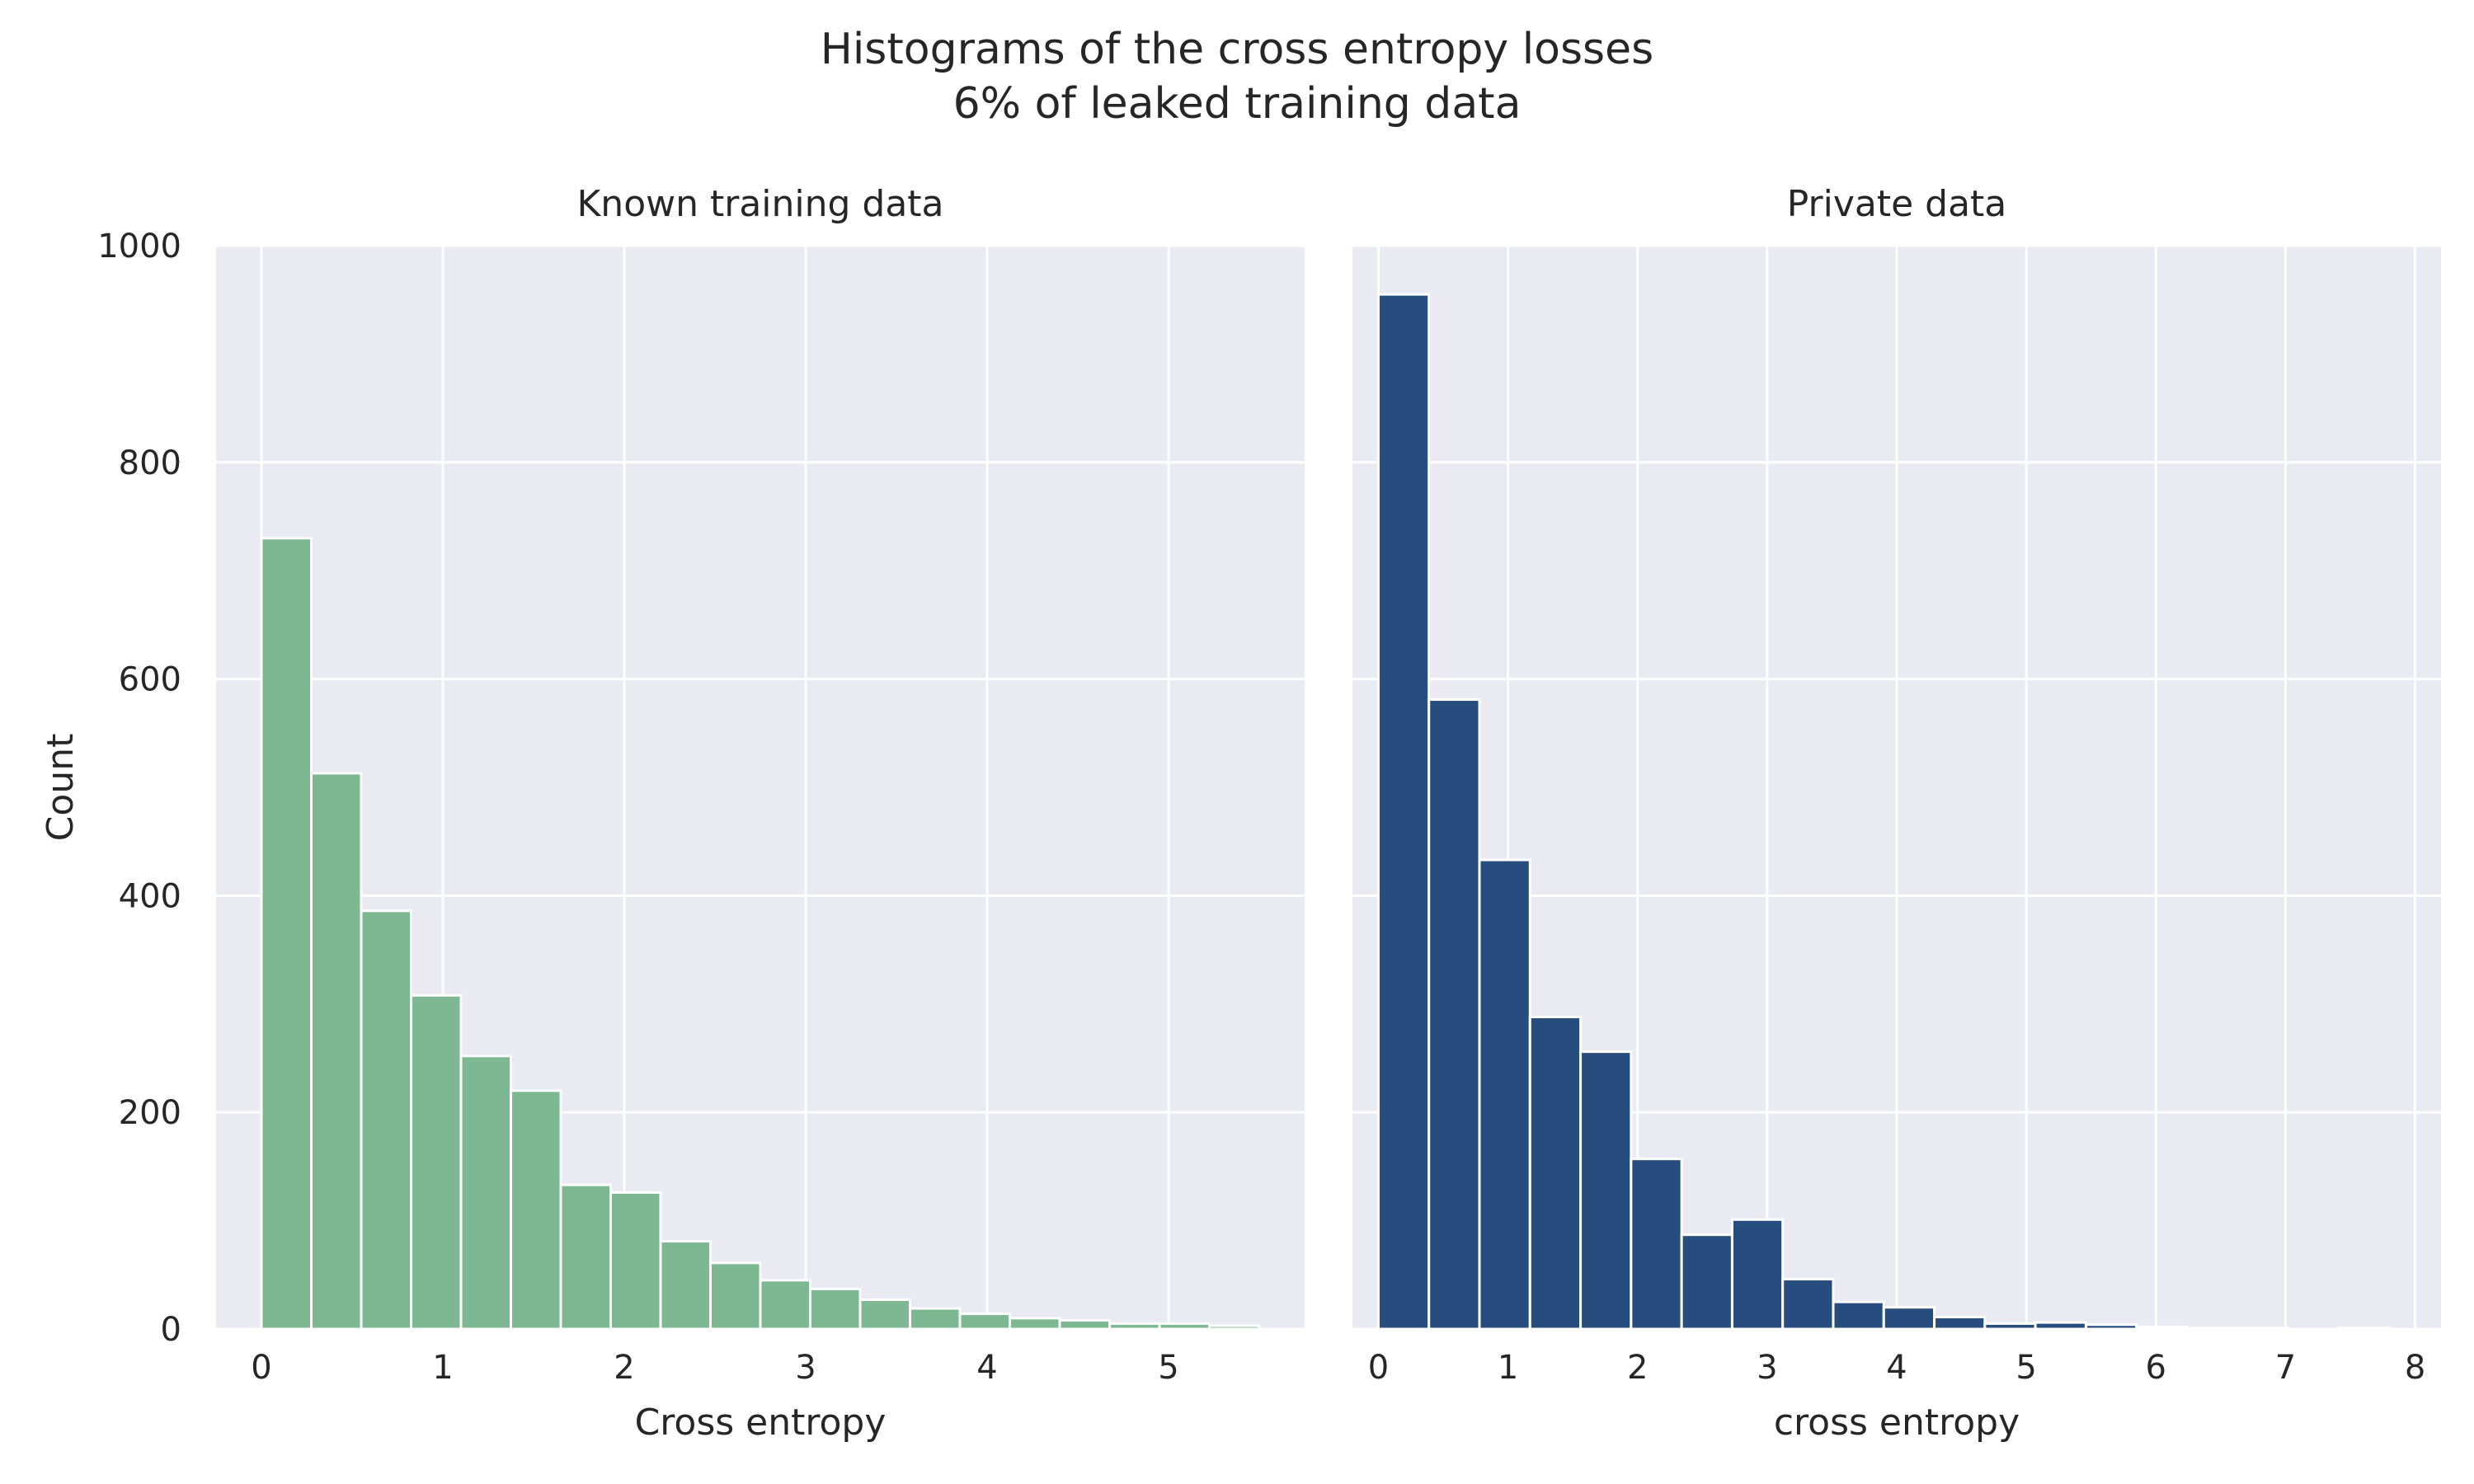  I want to click on x-tick-label: 7, so click(2285, 1368).